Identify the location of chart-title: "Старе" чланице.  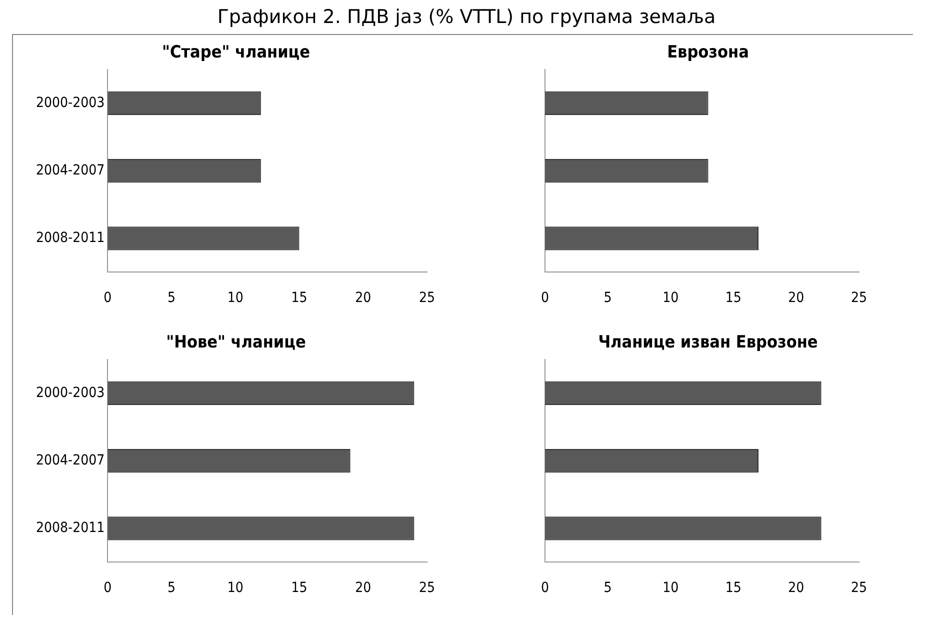
(236, 52).